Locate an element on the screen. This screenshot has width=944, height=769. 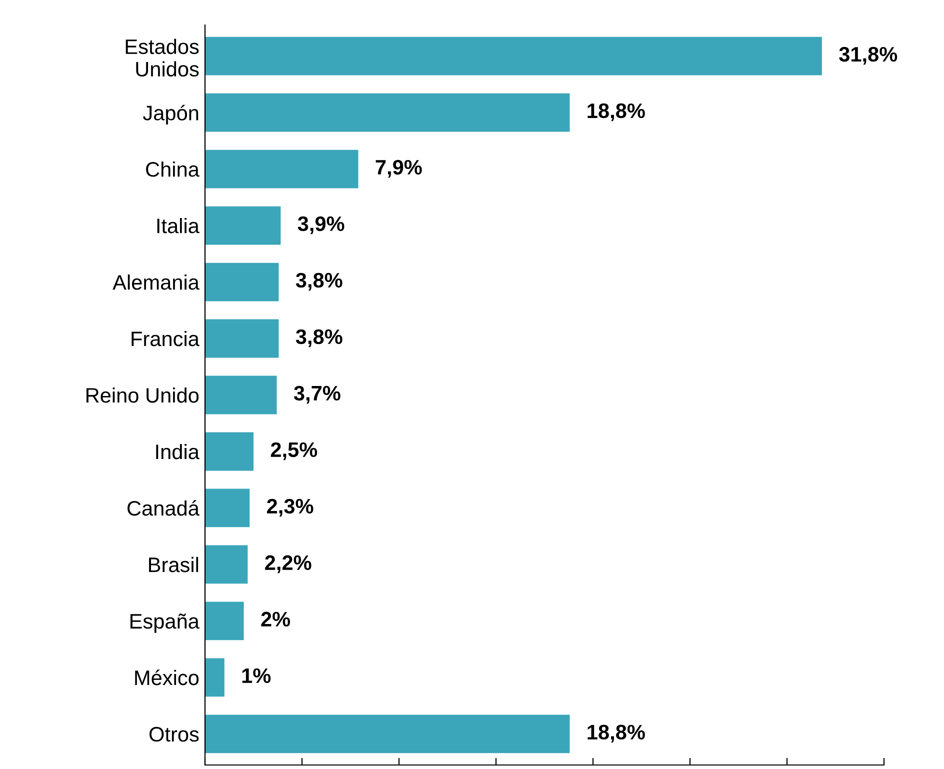
data-label: 3,7% is located at coordinates (317, 395).